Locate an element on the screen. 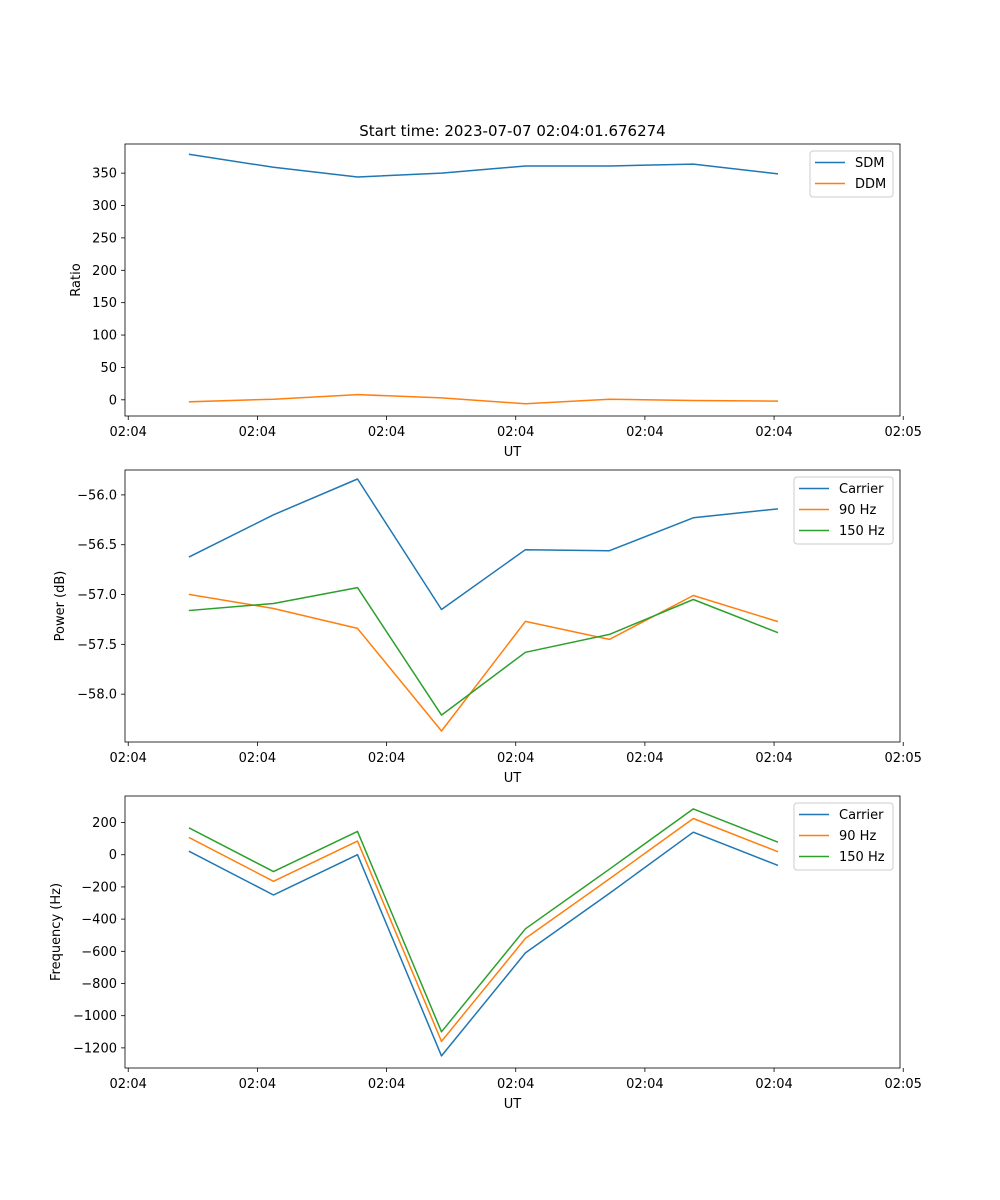 Image resolution: width=1000 pixels, height=1200 pixels. y-tick-label: 150 is located at coordinates (104, 303).